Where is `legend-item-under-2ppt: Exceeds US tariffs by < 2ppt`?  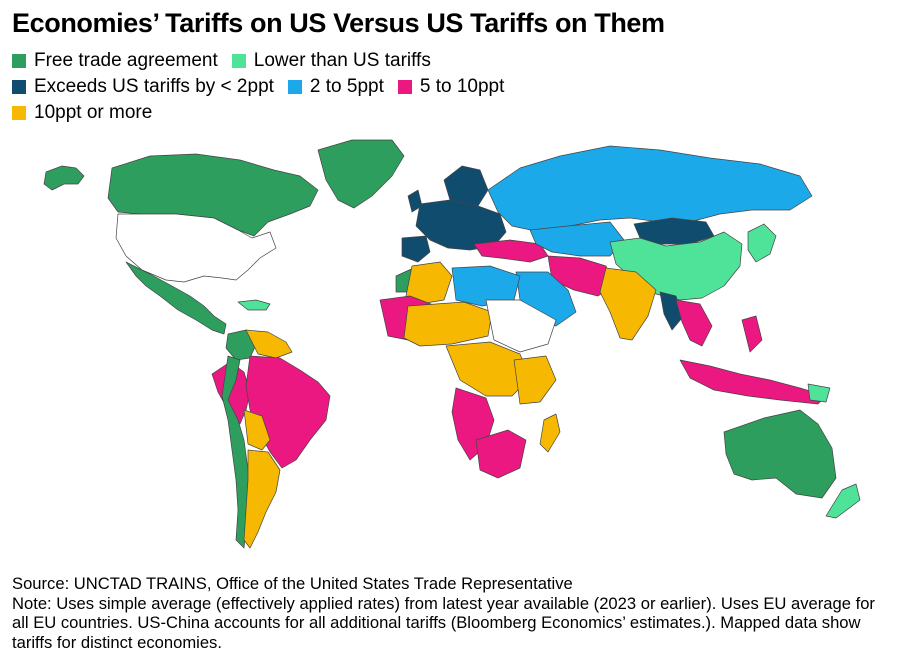 legend-item-under-2ppt: Exceeds US tariffs by < 2ppt is located at coordinates (143, 87).